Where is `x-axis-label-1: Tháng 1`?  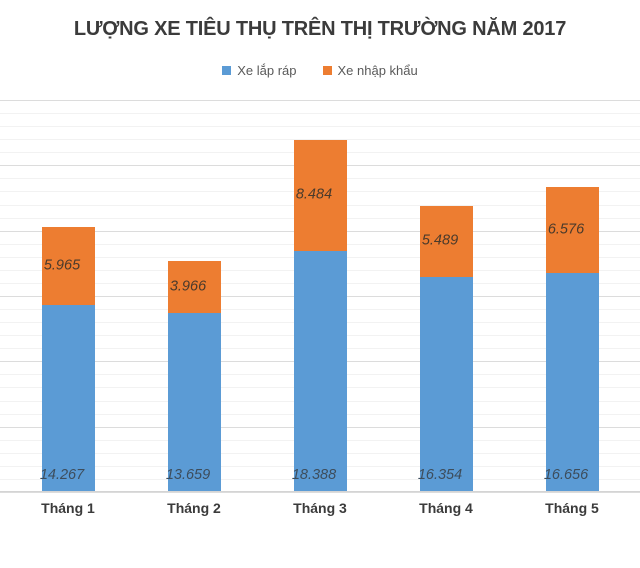
x-axis-label-1: Tháng 1 is located at coordinates (68, 508).